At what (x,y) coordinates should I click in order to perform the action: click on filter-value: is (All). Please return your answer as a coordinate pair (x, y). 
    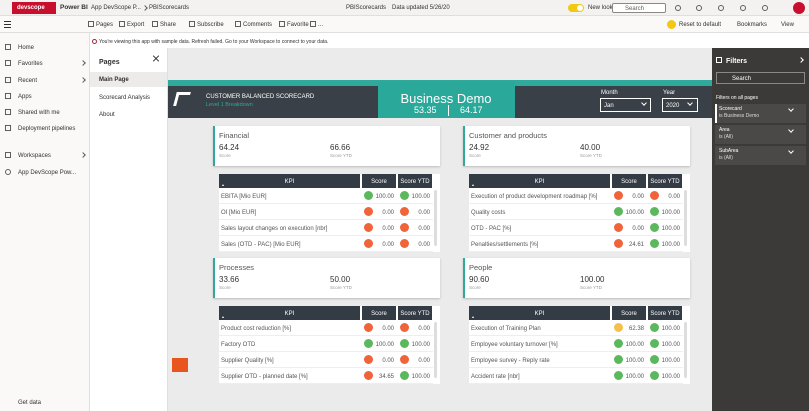
    Looking at the image, I should click on (726, 137).